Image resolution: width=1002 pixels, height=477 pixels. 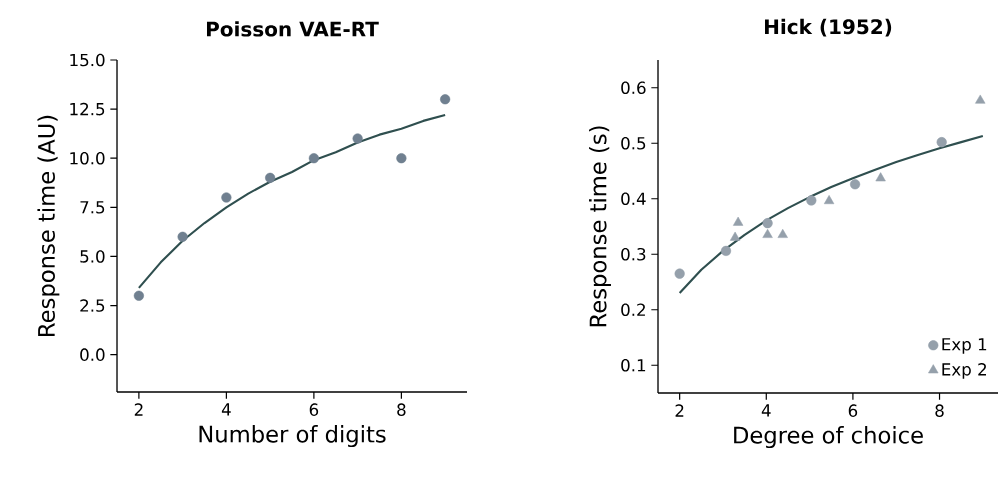 I want to click on y-axis-title: Response time (s), so click(x=600, y=226).